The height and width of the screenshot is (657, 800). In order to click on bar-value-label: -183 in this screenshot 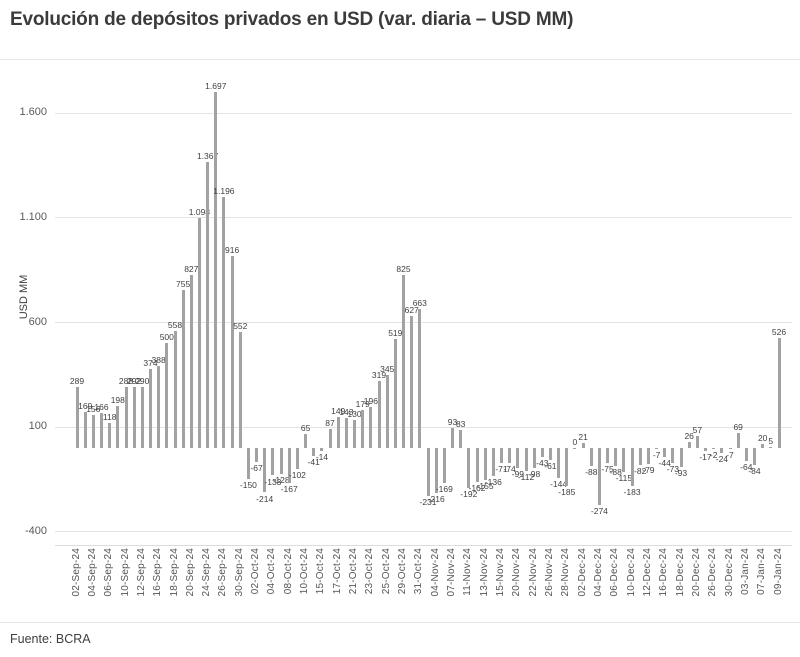, I will do `click(632, 492)`.